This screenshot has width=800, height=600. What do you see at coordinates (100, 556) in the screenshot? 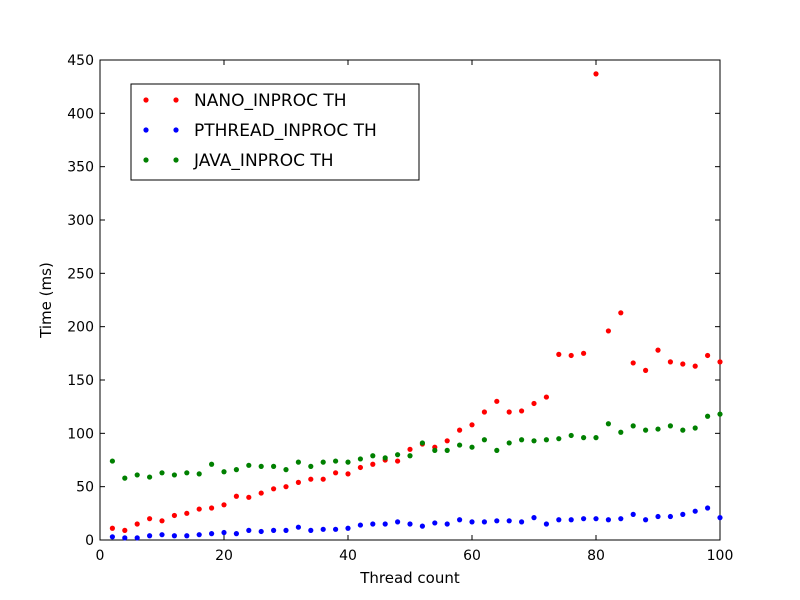
I see `x-tick-label: 0` at bounding box center [100, 556].